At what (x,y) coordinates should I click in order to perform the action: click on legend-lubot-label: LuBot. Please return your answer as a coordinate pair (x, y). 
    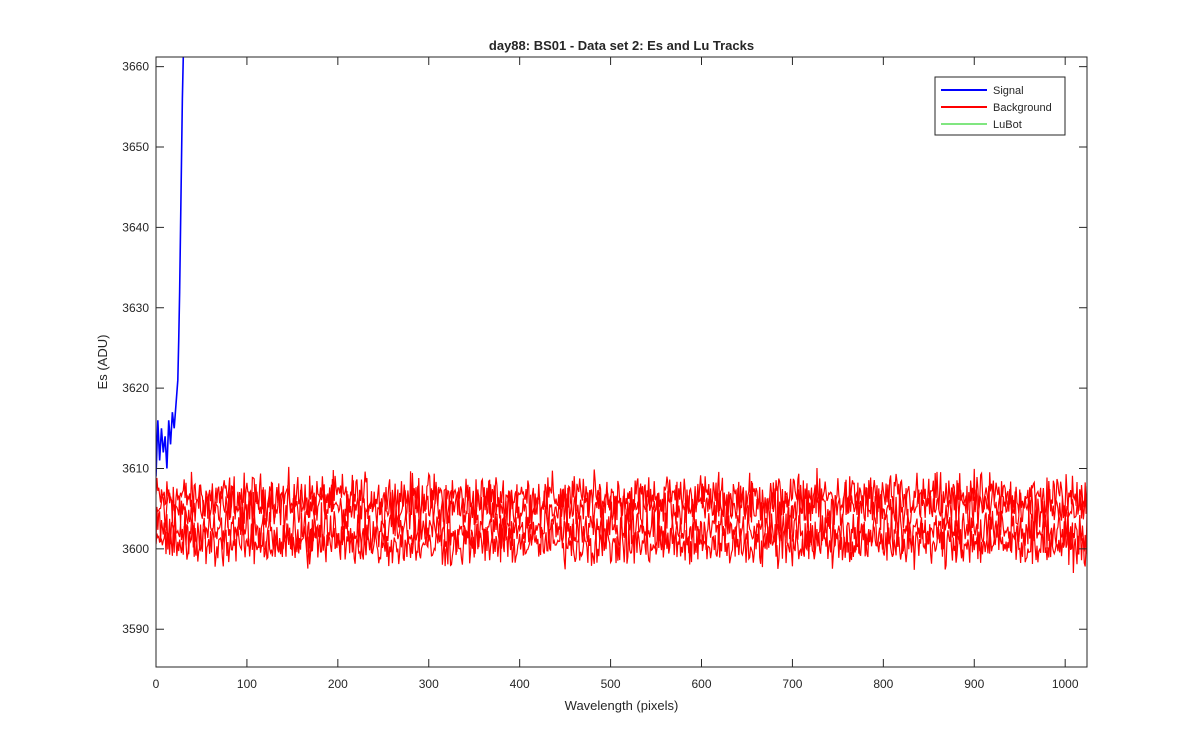
    Looking at the image, I should click on (1007, 125).